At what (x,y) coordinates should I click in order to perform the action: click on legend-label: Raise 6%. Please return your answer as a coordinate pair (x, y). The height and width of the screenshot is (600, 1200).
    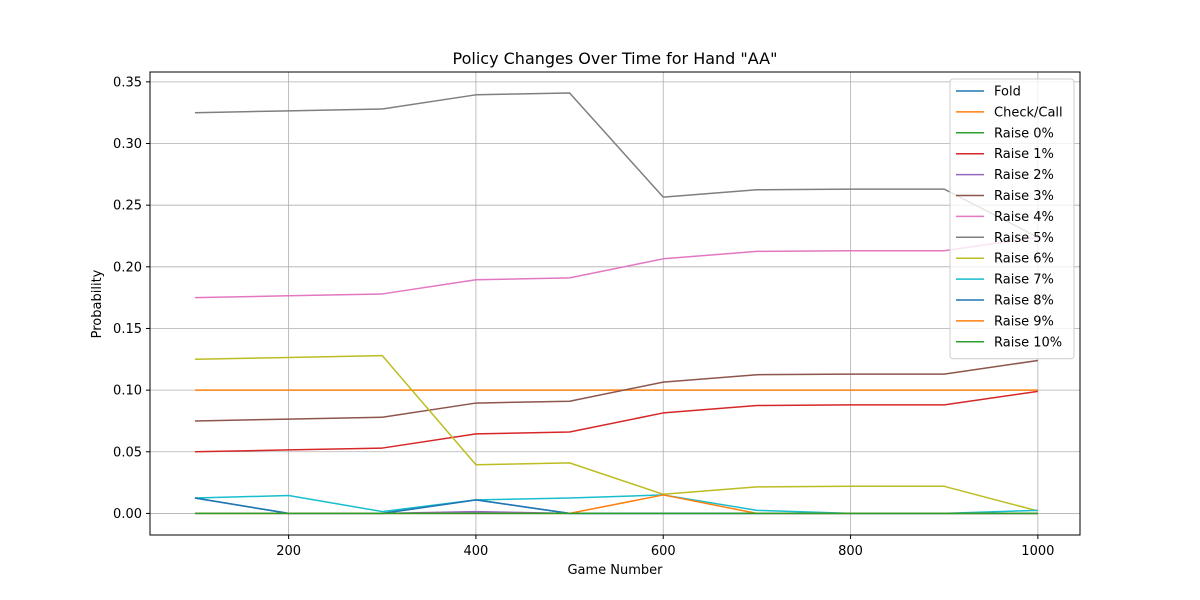
    Looking at the image, I should click on (1024, 259).